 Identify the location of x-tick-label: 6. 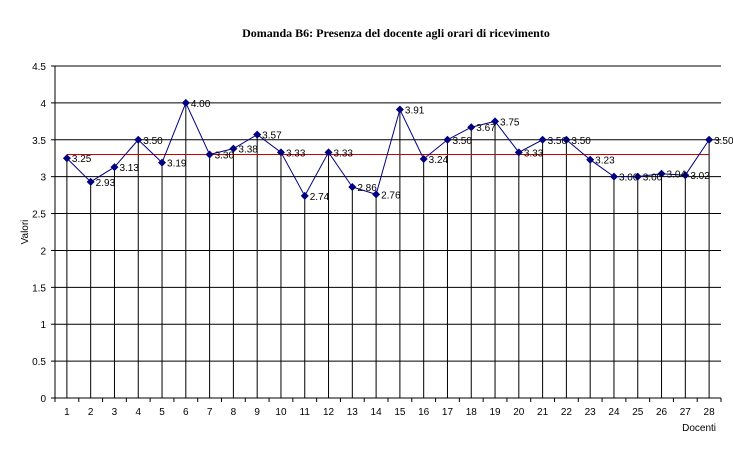
(186, 412).